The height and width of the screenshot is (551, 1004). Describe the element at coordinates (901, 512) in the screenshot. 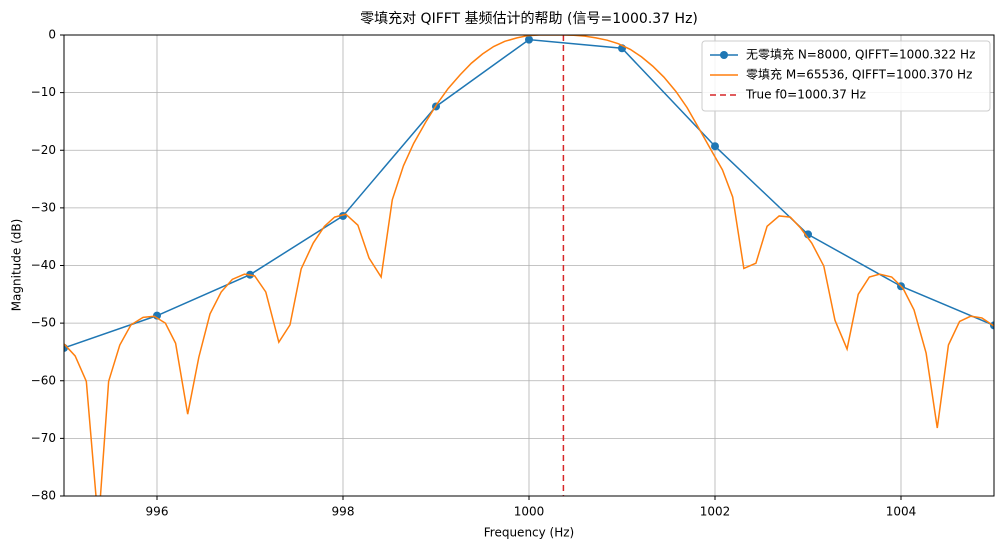

I see `x-tick-label: 1004` at that location.